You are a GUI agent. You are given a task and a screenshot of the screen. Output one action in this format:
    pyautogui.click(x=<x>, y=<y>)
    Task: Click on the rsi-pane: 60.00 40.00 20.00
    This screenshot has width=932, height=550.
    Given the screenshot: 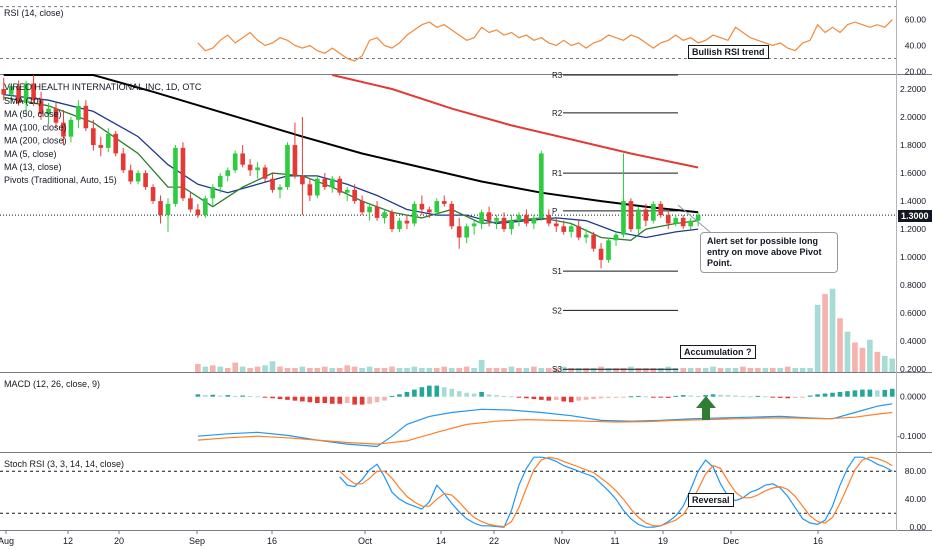 What is the action you would take?
    pyautogui.click(x=463, y=41)
    